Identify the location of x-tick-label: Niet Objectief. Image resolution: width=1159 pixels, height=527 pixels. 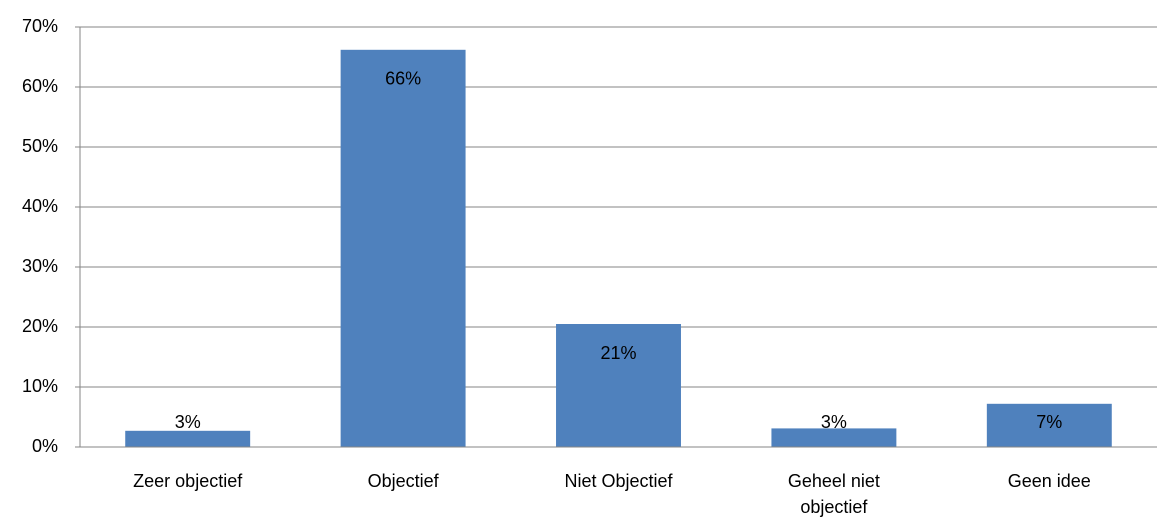
(618, 481).